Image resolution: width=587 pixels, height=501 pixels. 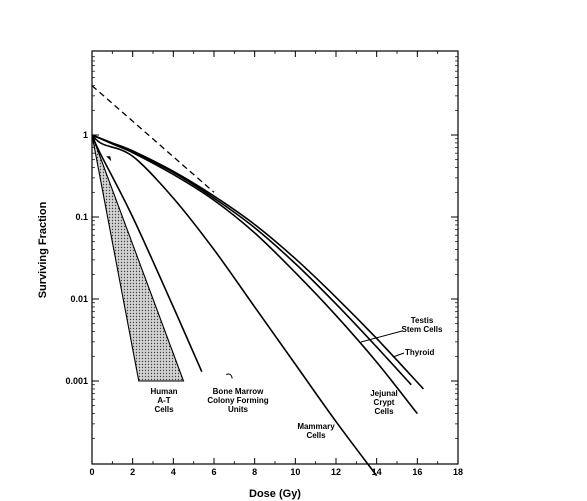 I want to click on y-tick-label: 0.001, so click(x=76, y=381).